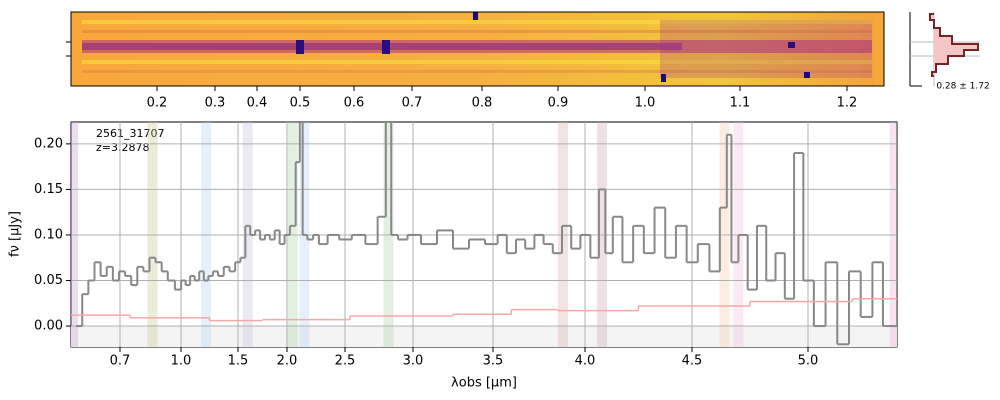 The height and width of the screenshot is (400, 1000). What do you see at coordinates (484, 336) in the screenshot?
I see `below-zero-region` at bounding box center [484, 336].